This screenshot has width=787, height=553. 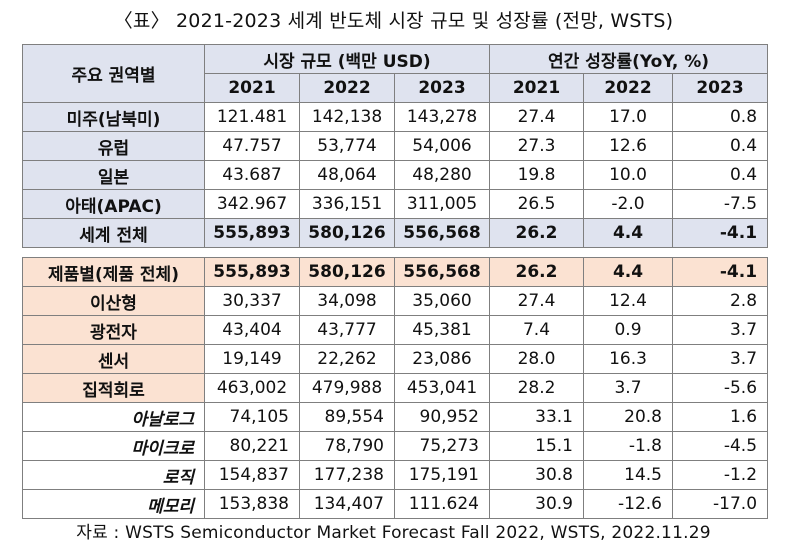 What do you see at coordinates (347, 446) in the screenshot?
I see `market-2022-cell: 78,790` at bounding box center [347, 446].